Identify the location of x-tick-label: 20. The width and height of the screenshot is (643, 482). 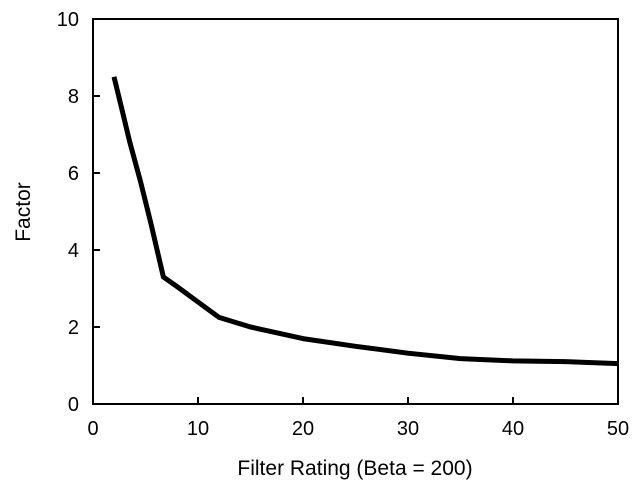
(303, 429).